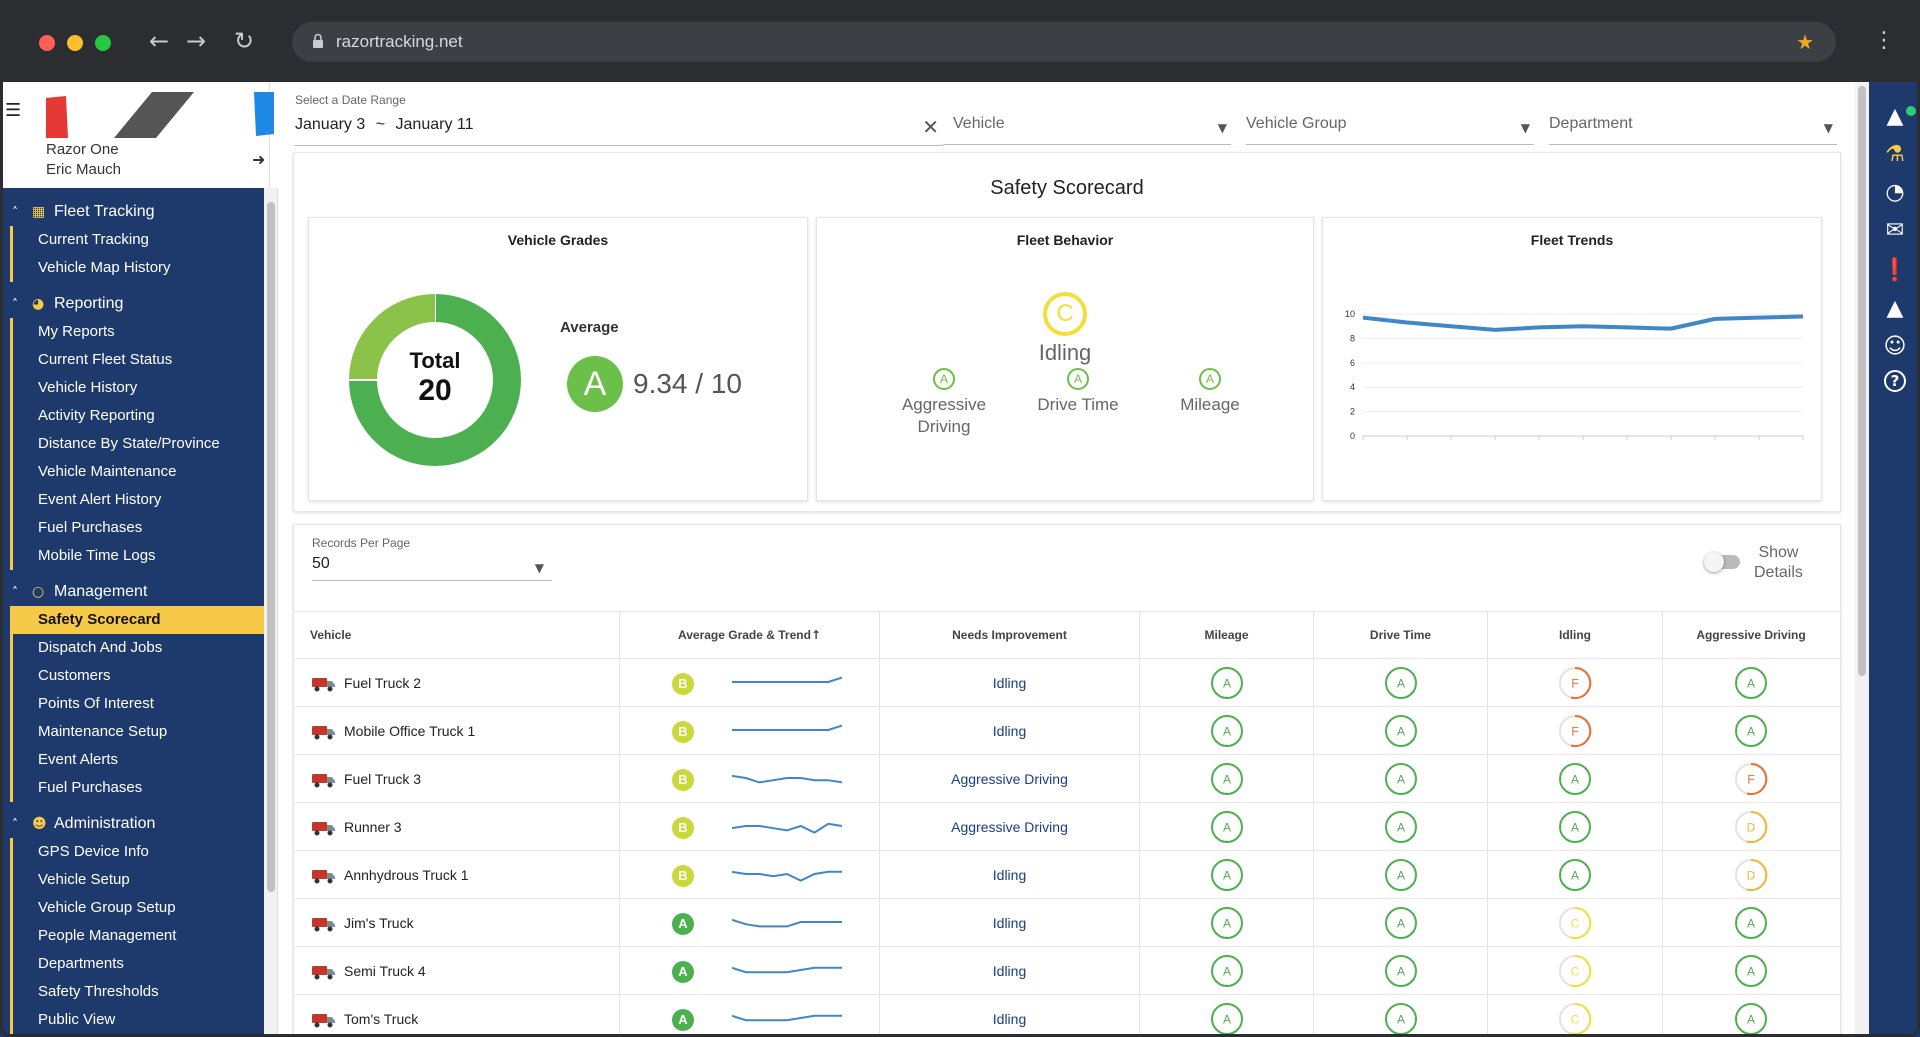  I want to click on sidebar-item: Customers, so click(137, 676).